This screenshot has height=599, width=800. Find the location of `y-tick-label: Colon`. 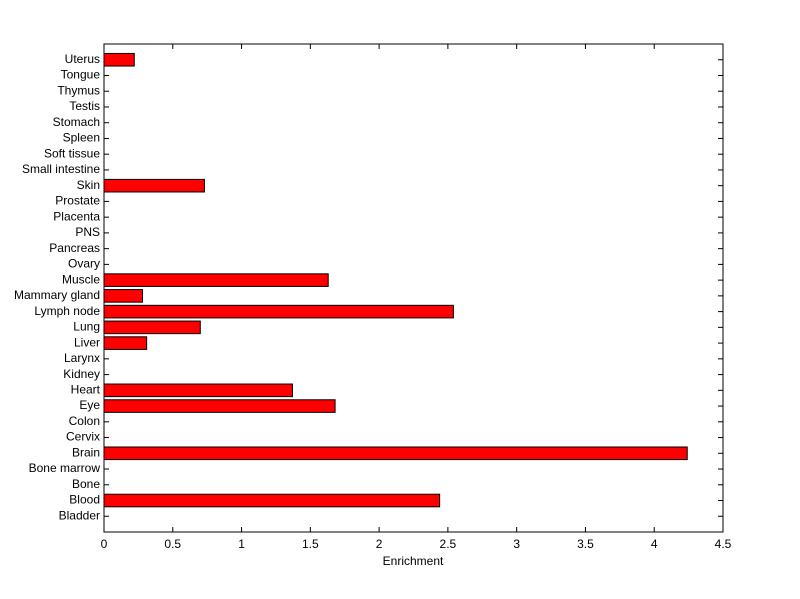

y-tick-label: Colon is located at coordinates (84, 421).